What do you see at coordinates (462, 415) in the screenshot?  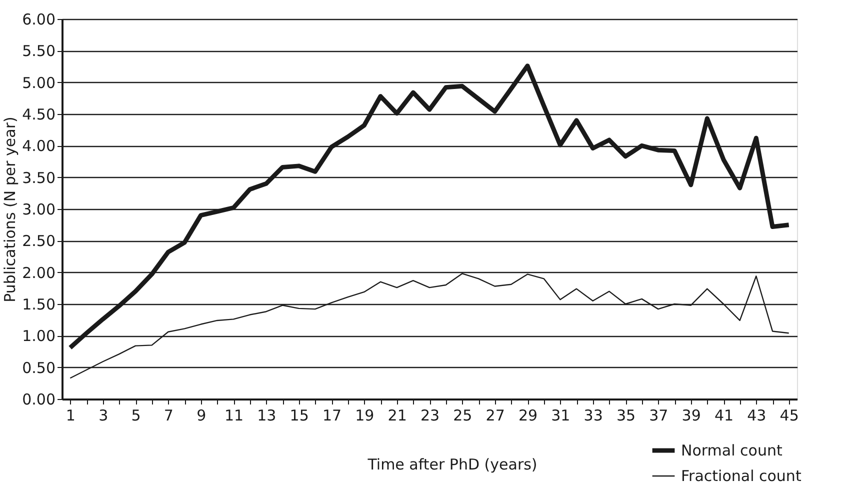 I see `x-tick-label: 25` at bounding box center [462, 415].